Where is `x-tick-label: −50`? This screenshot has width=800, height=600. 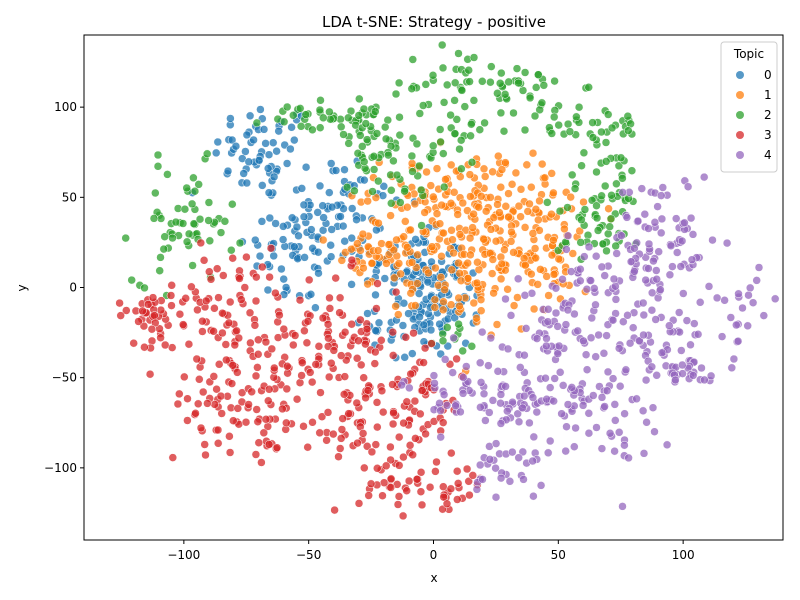
x-tick-label: −50 is located at coordinates (308, 555).